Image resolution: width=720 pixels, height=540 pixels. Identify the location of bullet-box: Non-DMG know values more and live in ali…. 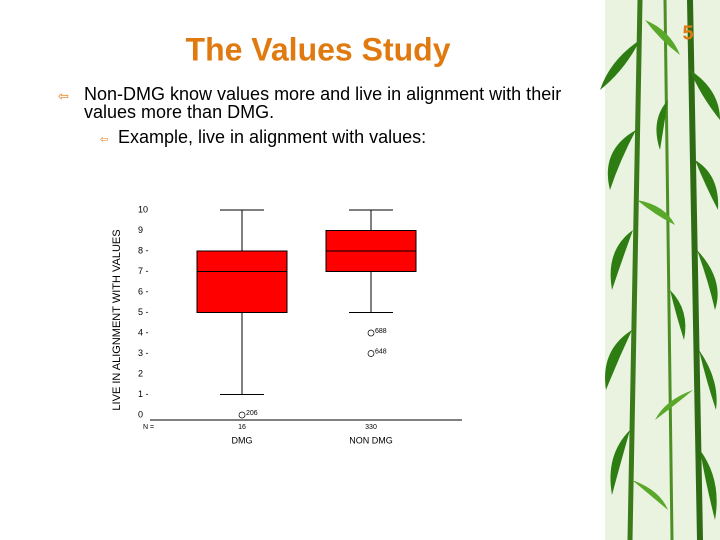
(323, 103).